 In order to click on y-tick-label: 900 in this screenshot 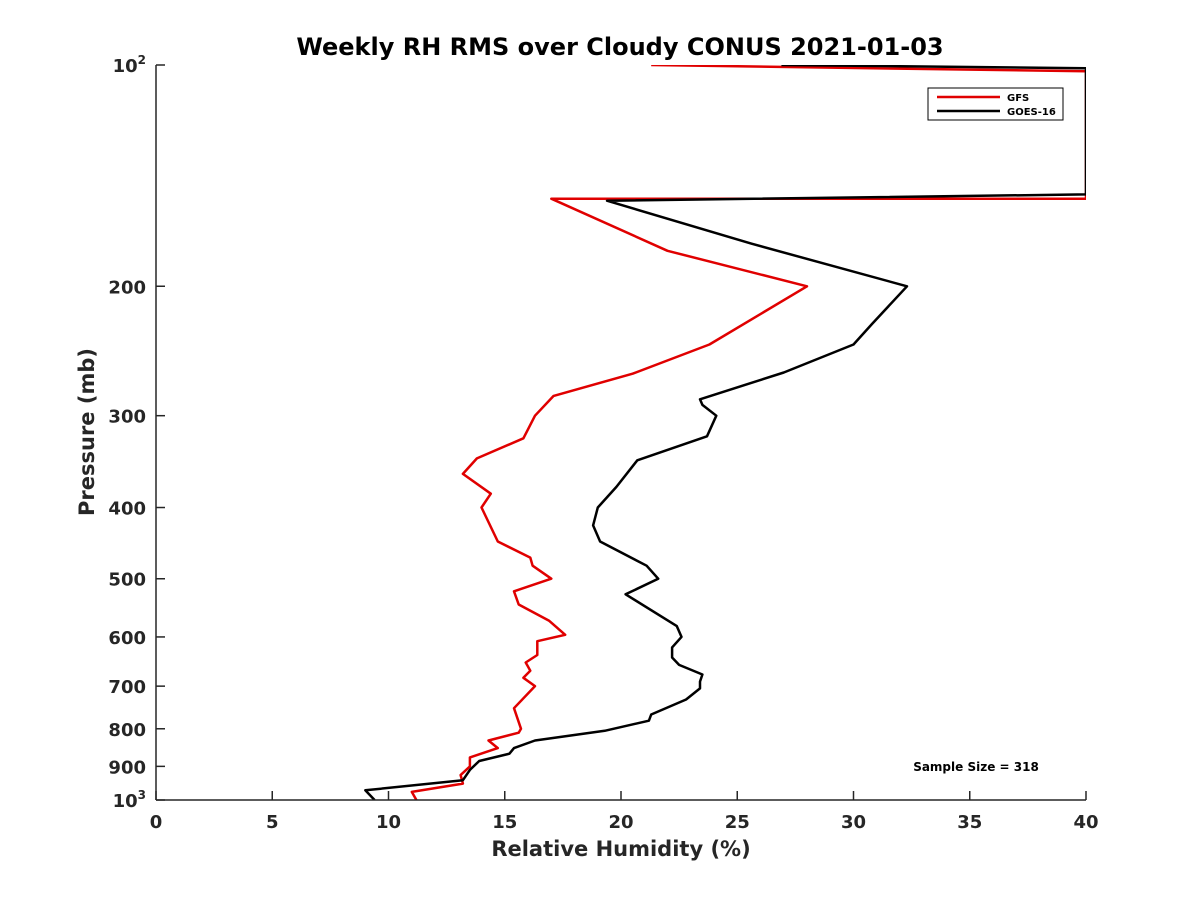, I will do `click(127, 767)`.